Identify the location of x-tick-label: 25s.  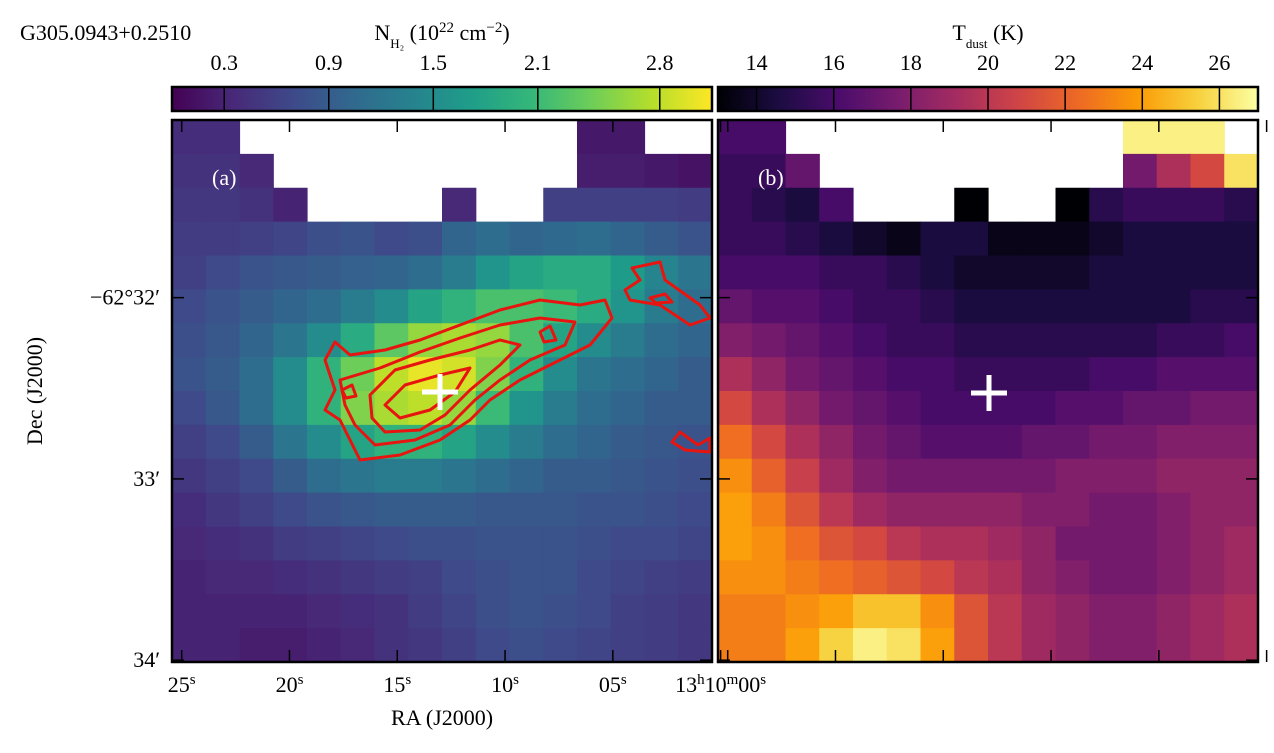
(182, 684).